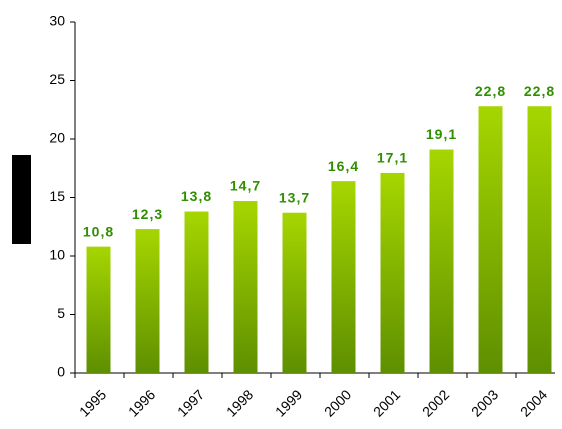 This screenshot has height=429, width=562. I want to click on value-label: 12,3, so click(147, 214).